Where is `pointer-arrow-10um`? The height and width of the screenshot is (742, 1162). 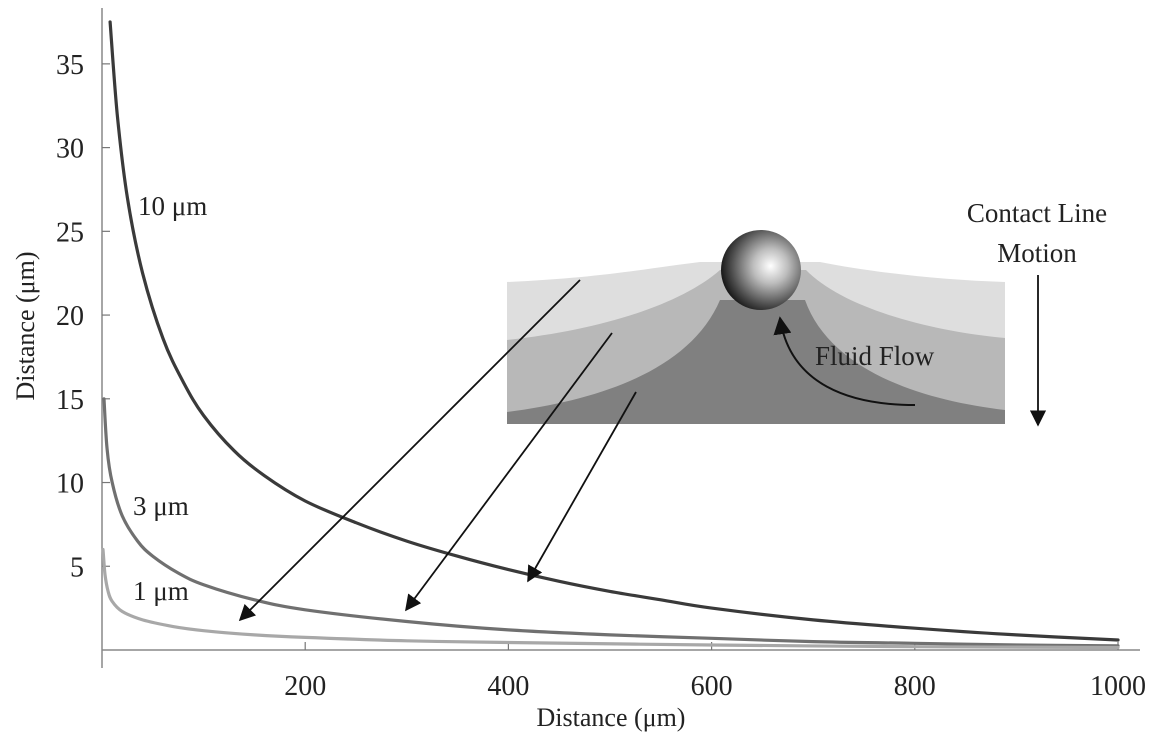
pointer-arrow-10um is located at coordinates (582, 487).